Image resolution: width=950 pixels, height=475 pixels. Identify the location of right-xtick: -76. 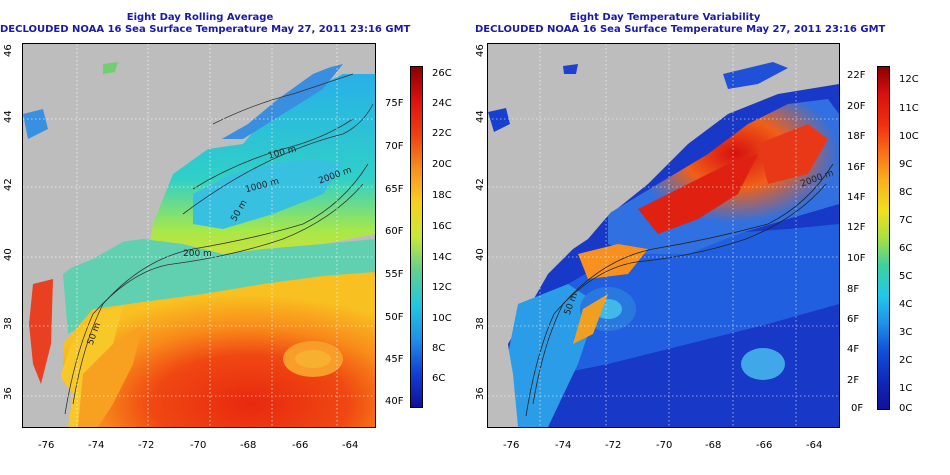
(511, 445).